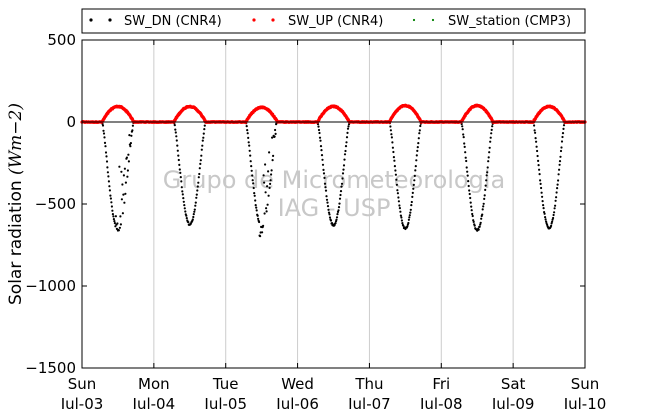  I want to click on y-axis-label: Solar radiation (Wm−2), so click(16, 204).